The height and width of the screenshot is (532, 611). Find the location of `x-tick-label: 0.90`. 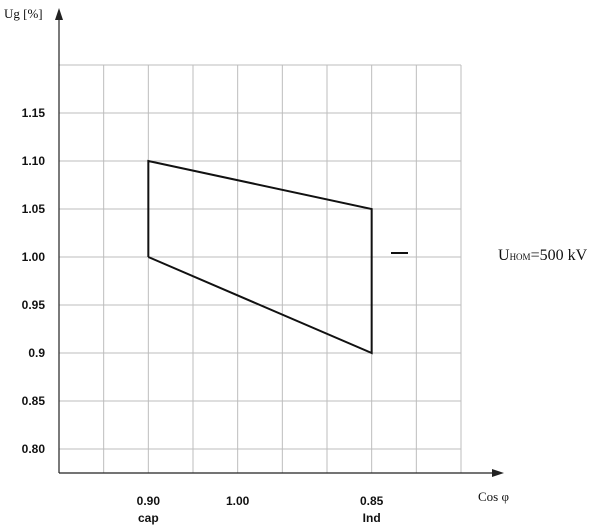

x-tick-label: 0.90 is located at coordinates (149, 501).